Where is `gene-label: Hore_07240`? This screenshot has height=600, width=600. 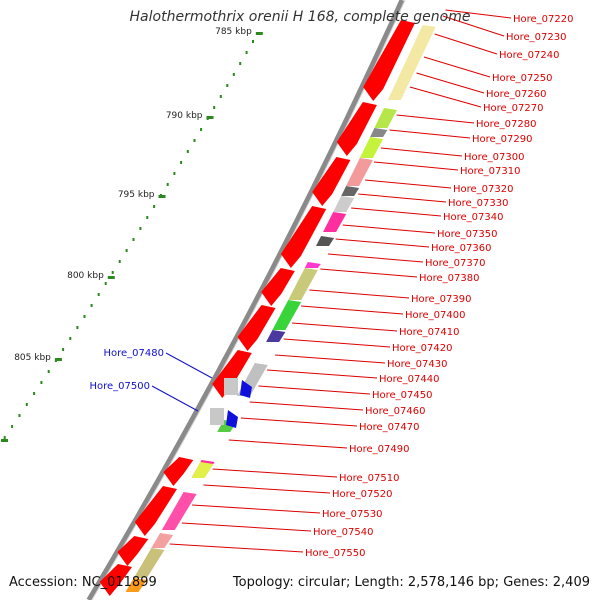 gene-label: Hore_07240 is located at coordinates (529, 55).